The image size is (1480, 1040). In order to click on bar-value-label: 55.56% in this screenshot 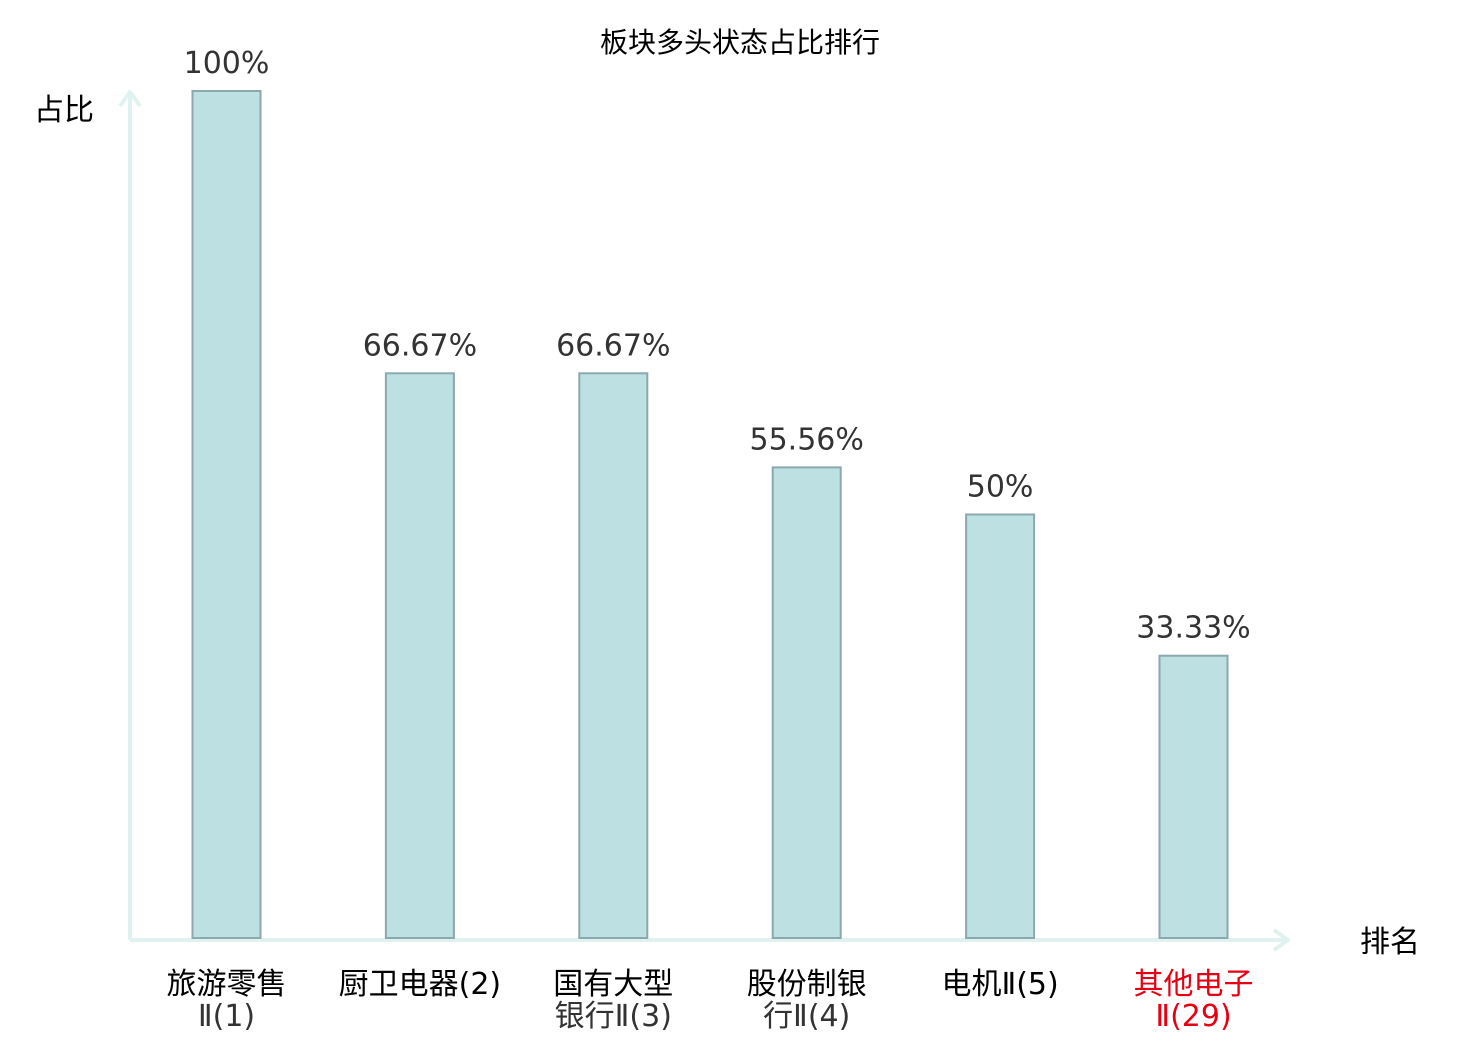, I will do `click(807, 439)`.